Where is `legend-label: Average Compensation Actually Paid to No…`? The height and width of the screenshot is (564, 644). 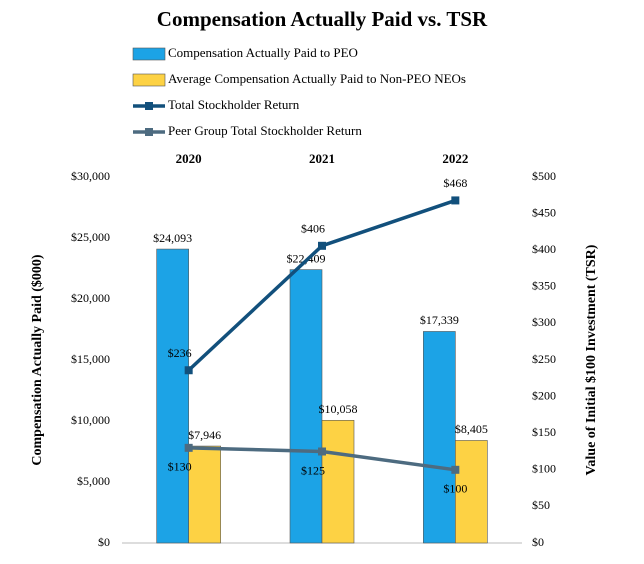 legend-label: Average Compensation Actually Paid to No… is located at coordinates (317, 78).